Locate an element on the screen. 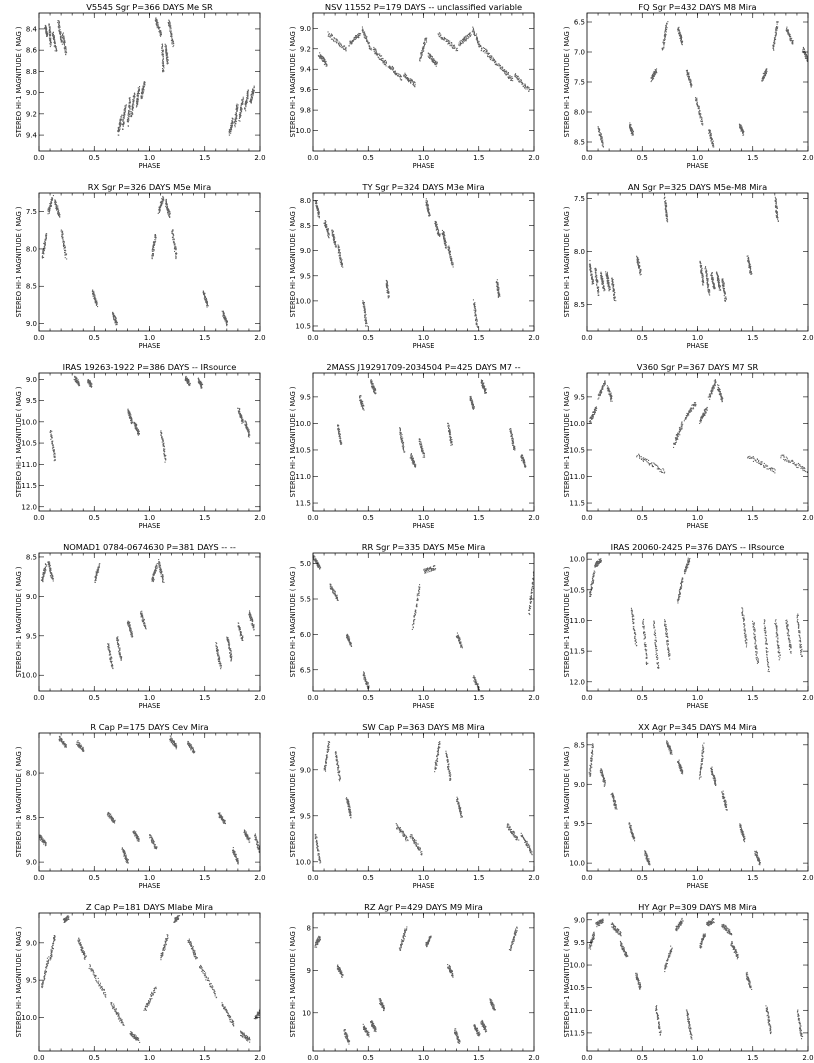  y-tick-label: 6.5 is located at coordinates (579, 23).